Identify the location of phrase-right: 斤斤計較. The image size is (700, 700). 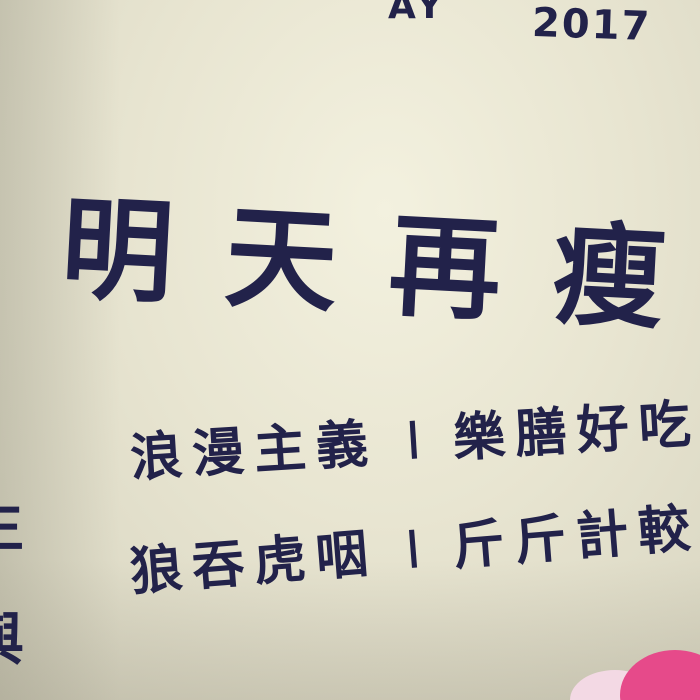
(575, 538).